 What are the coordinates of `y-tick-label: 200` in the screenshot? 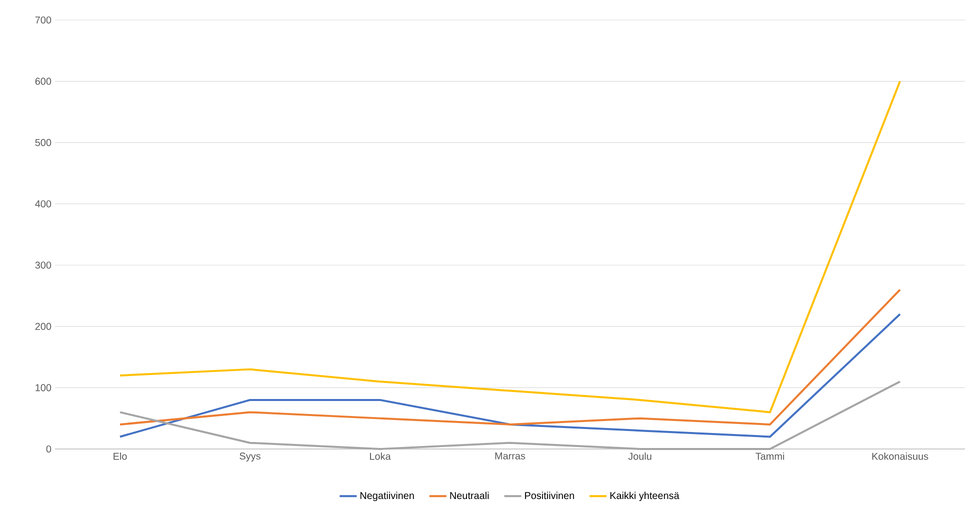 It's located at (43, 326).